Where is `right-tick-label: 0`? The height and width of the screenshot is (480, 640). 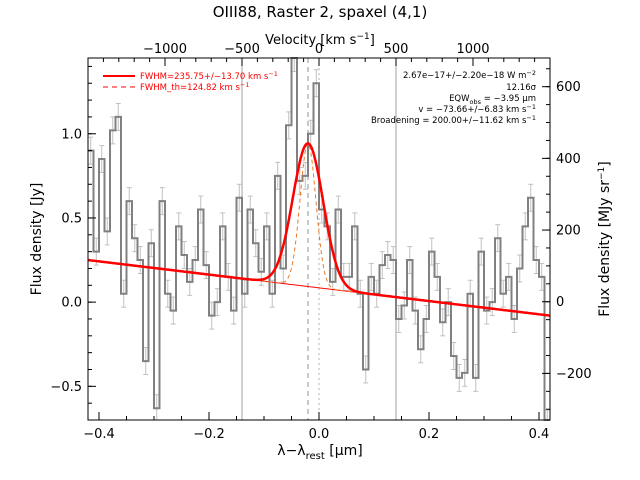 right-tick-label: 0 is located at coordinates (560, 302).